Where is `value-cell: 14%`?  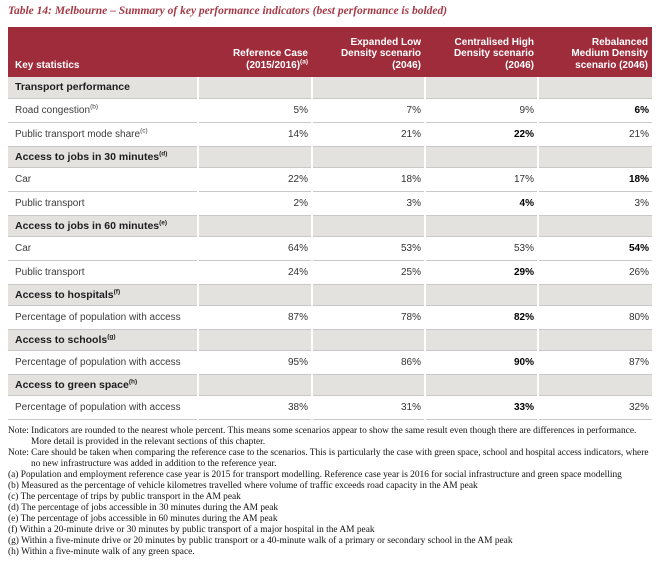
value-cell: 14% is located at coordinates (254, 134).